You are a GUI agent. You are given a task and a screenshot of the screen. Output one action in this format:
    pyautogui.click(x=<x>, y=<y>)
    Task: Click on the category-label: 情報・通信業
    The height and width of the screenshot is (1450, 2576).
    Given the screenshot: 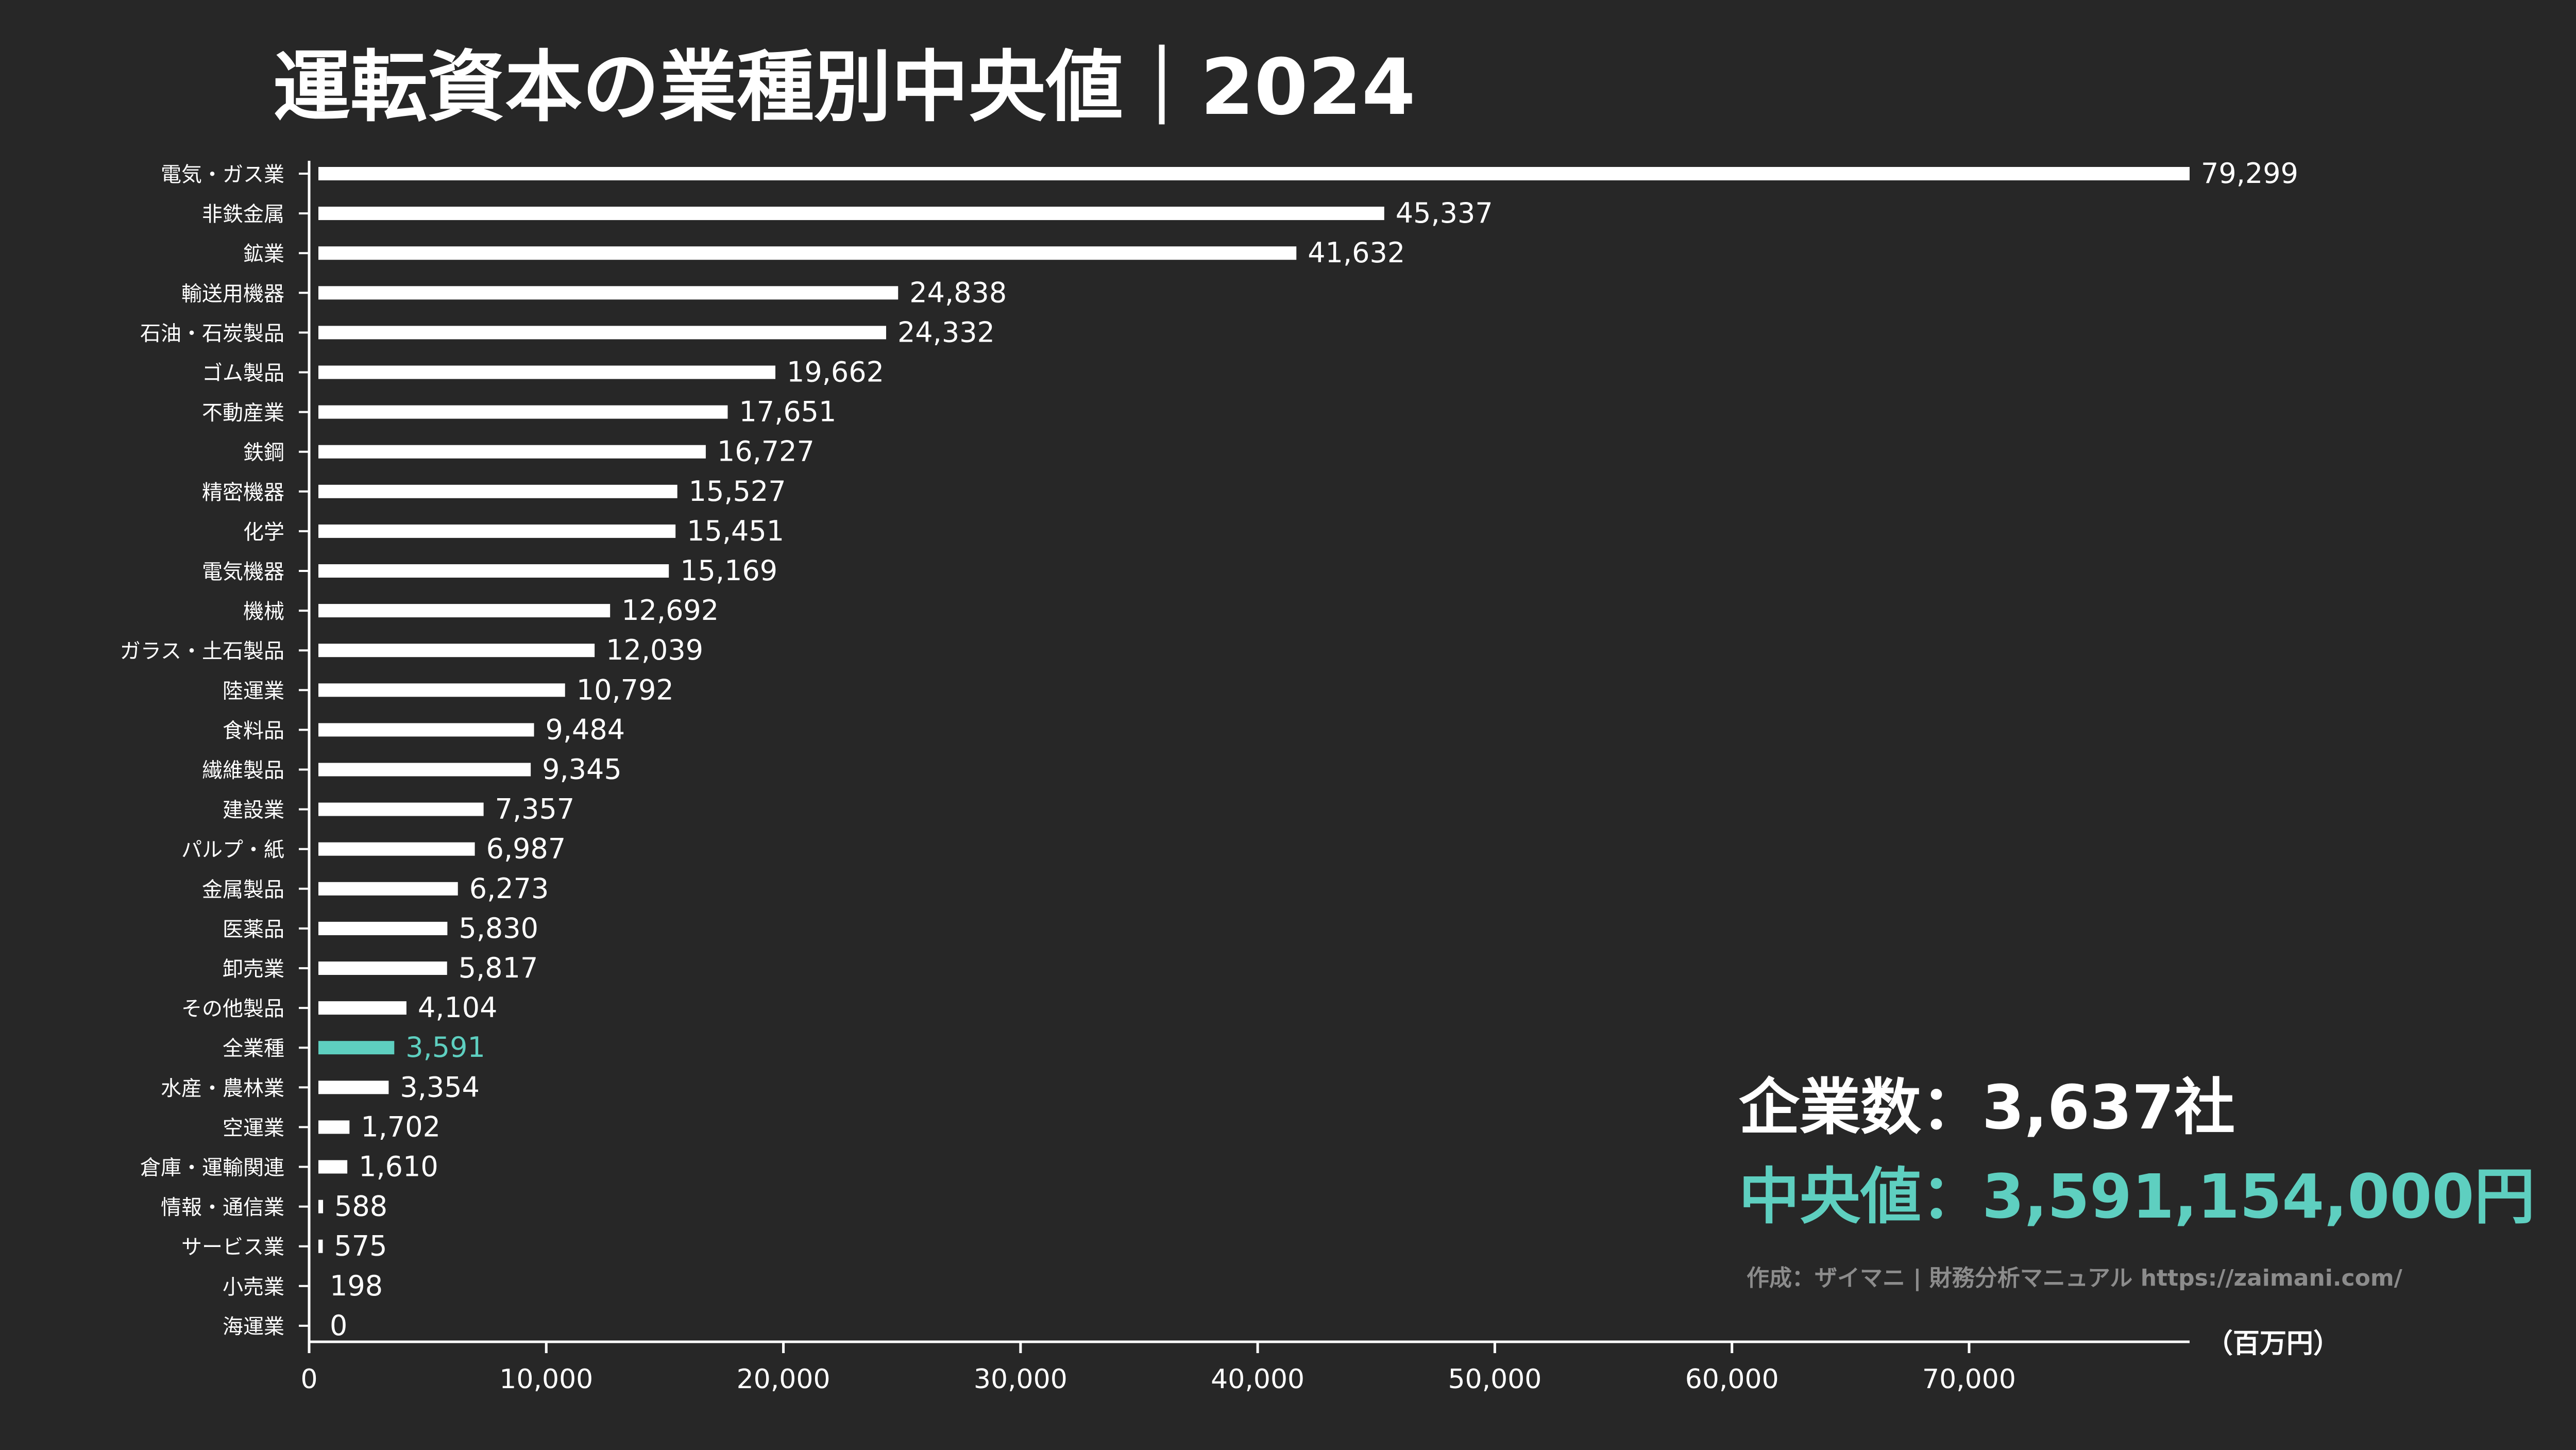 What is the action you would take?
    pyautogui.click(x=222, y=1208)
    